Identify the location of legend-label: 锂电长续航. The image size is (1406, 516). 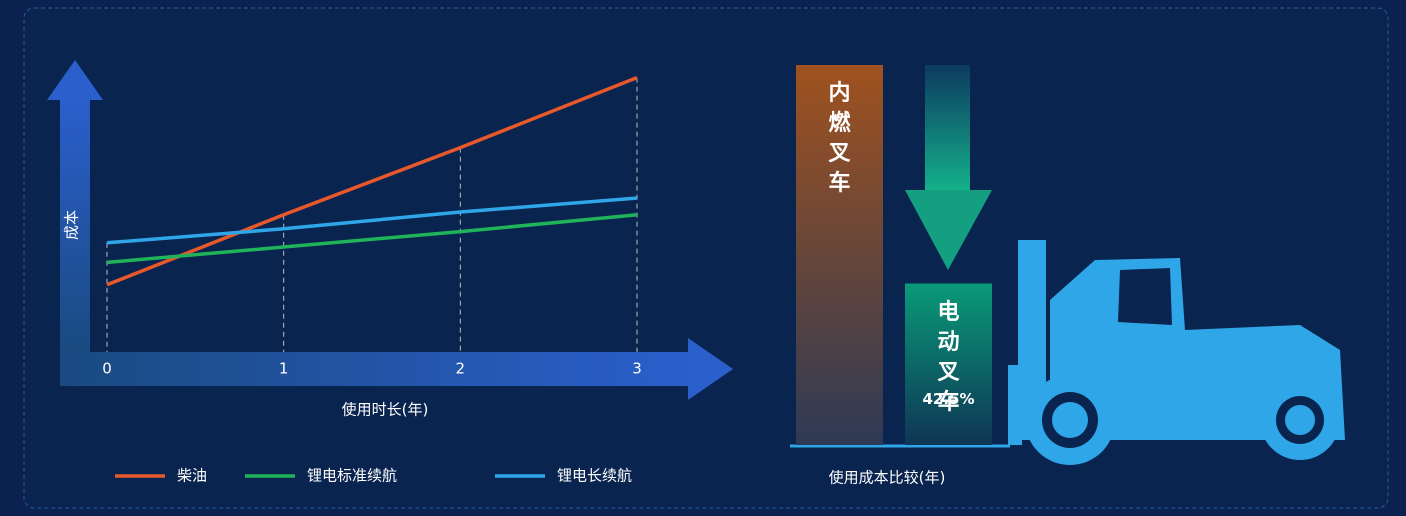
(594, 476).